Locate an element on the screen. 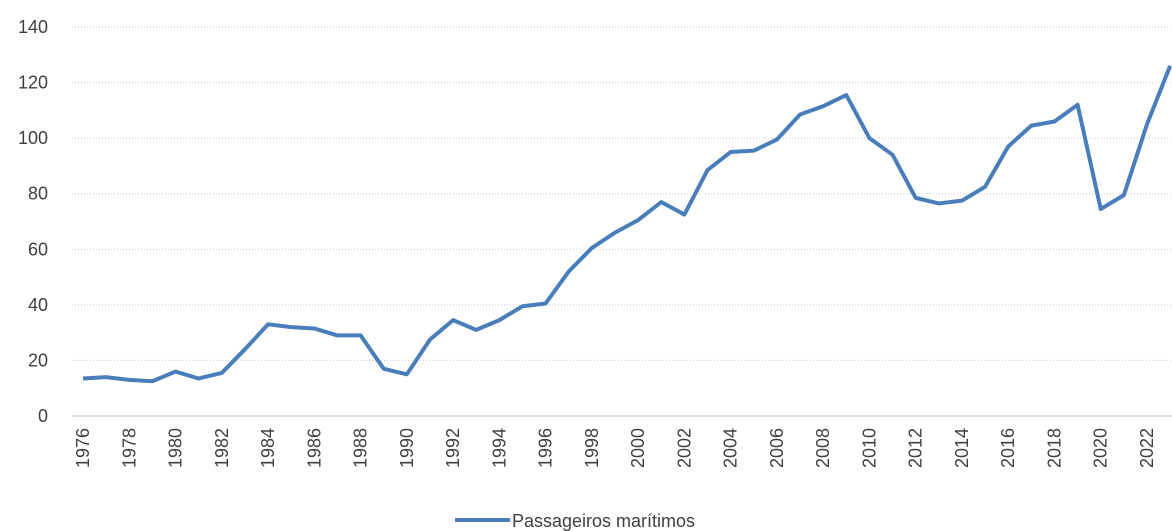  y-tick-label: 140 is located at coordinates (33, 27).